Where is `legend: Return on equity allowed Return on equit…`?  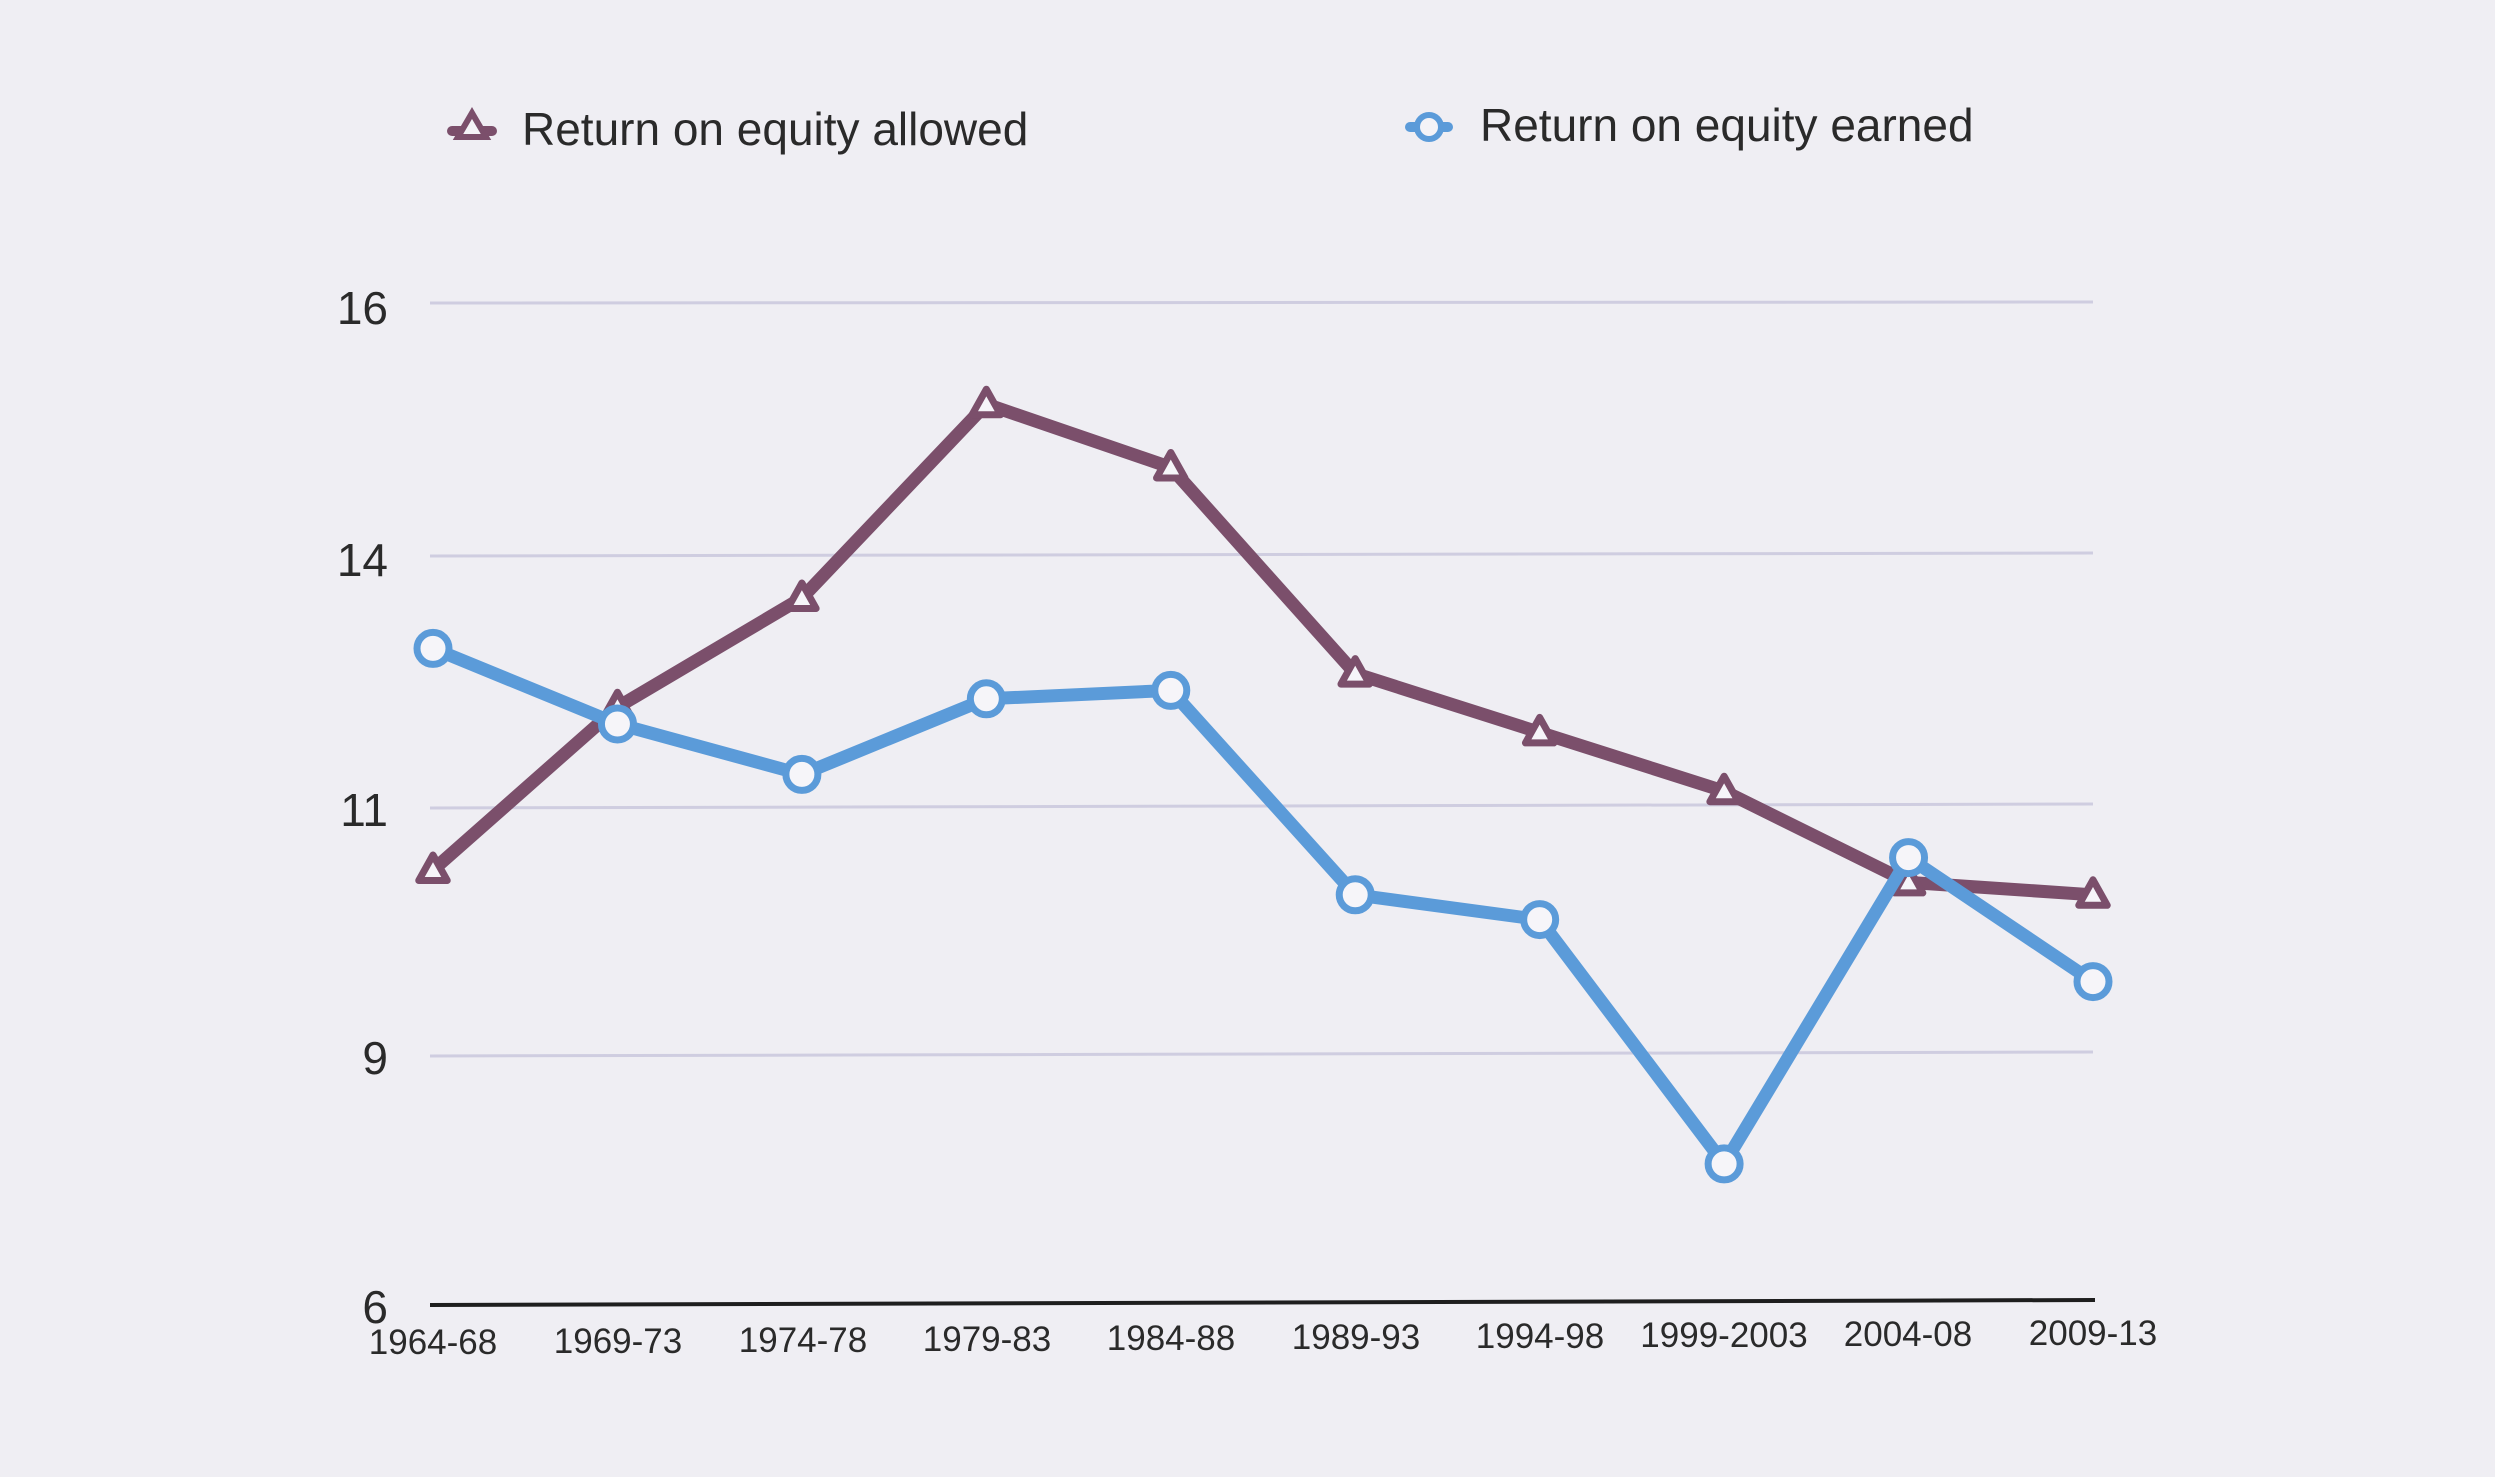 legend: Return on equity allowed Return on equit… is located at coordinates (1210, 127).